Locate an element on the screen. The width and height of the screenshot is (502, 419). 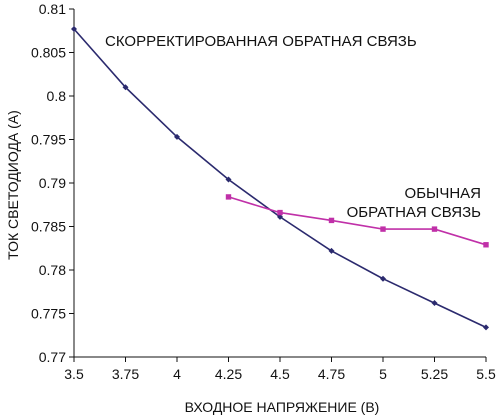
annotation-normal: ОБЫЧНАЯ is located at coordinates (443, 193).